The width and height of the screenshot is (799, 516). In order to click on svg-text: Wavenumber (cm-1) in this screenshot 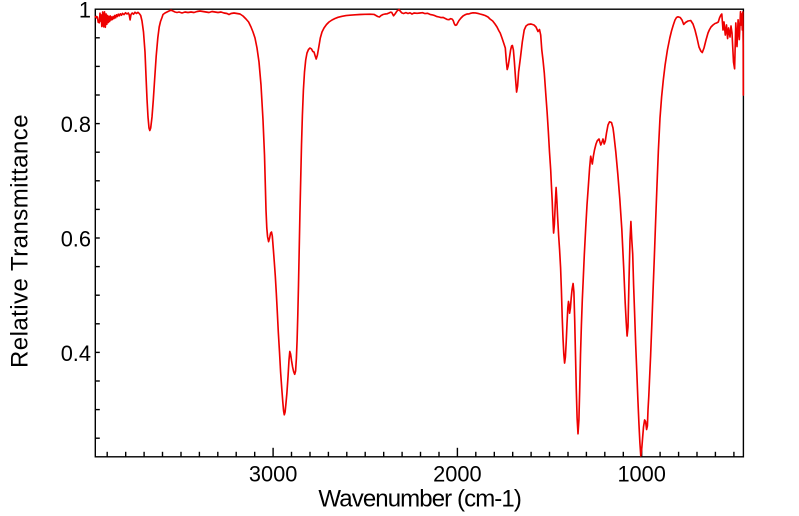, I will do `click(419, 499)`.